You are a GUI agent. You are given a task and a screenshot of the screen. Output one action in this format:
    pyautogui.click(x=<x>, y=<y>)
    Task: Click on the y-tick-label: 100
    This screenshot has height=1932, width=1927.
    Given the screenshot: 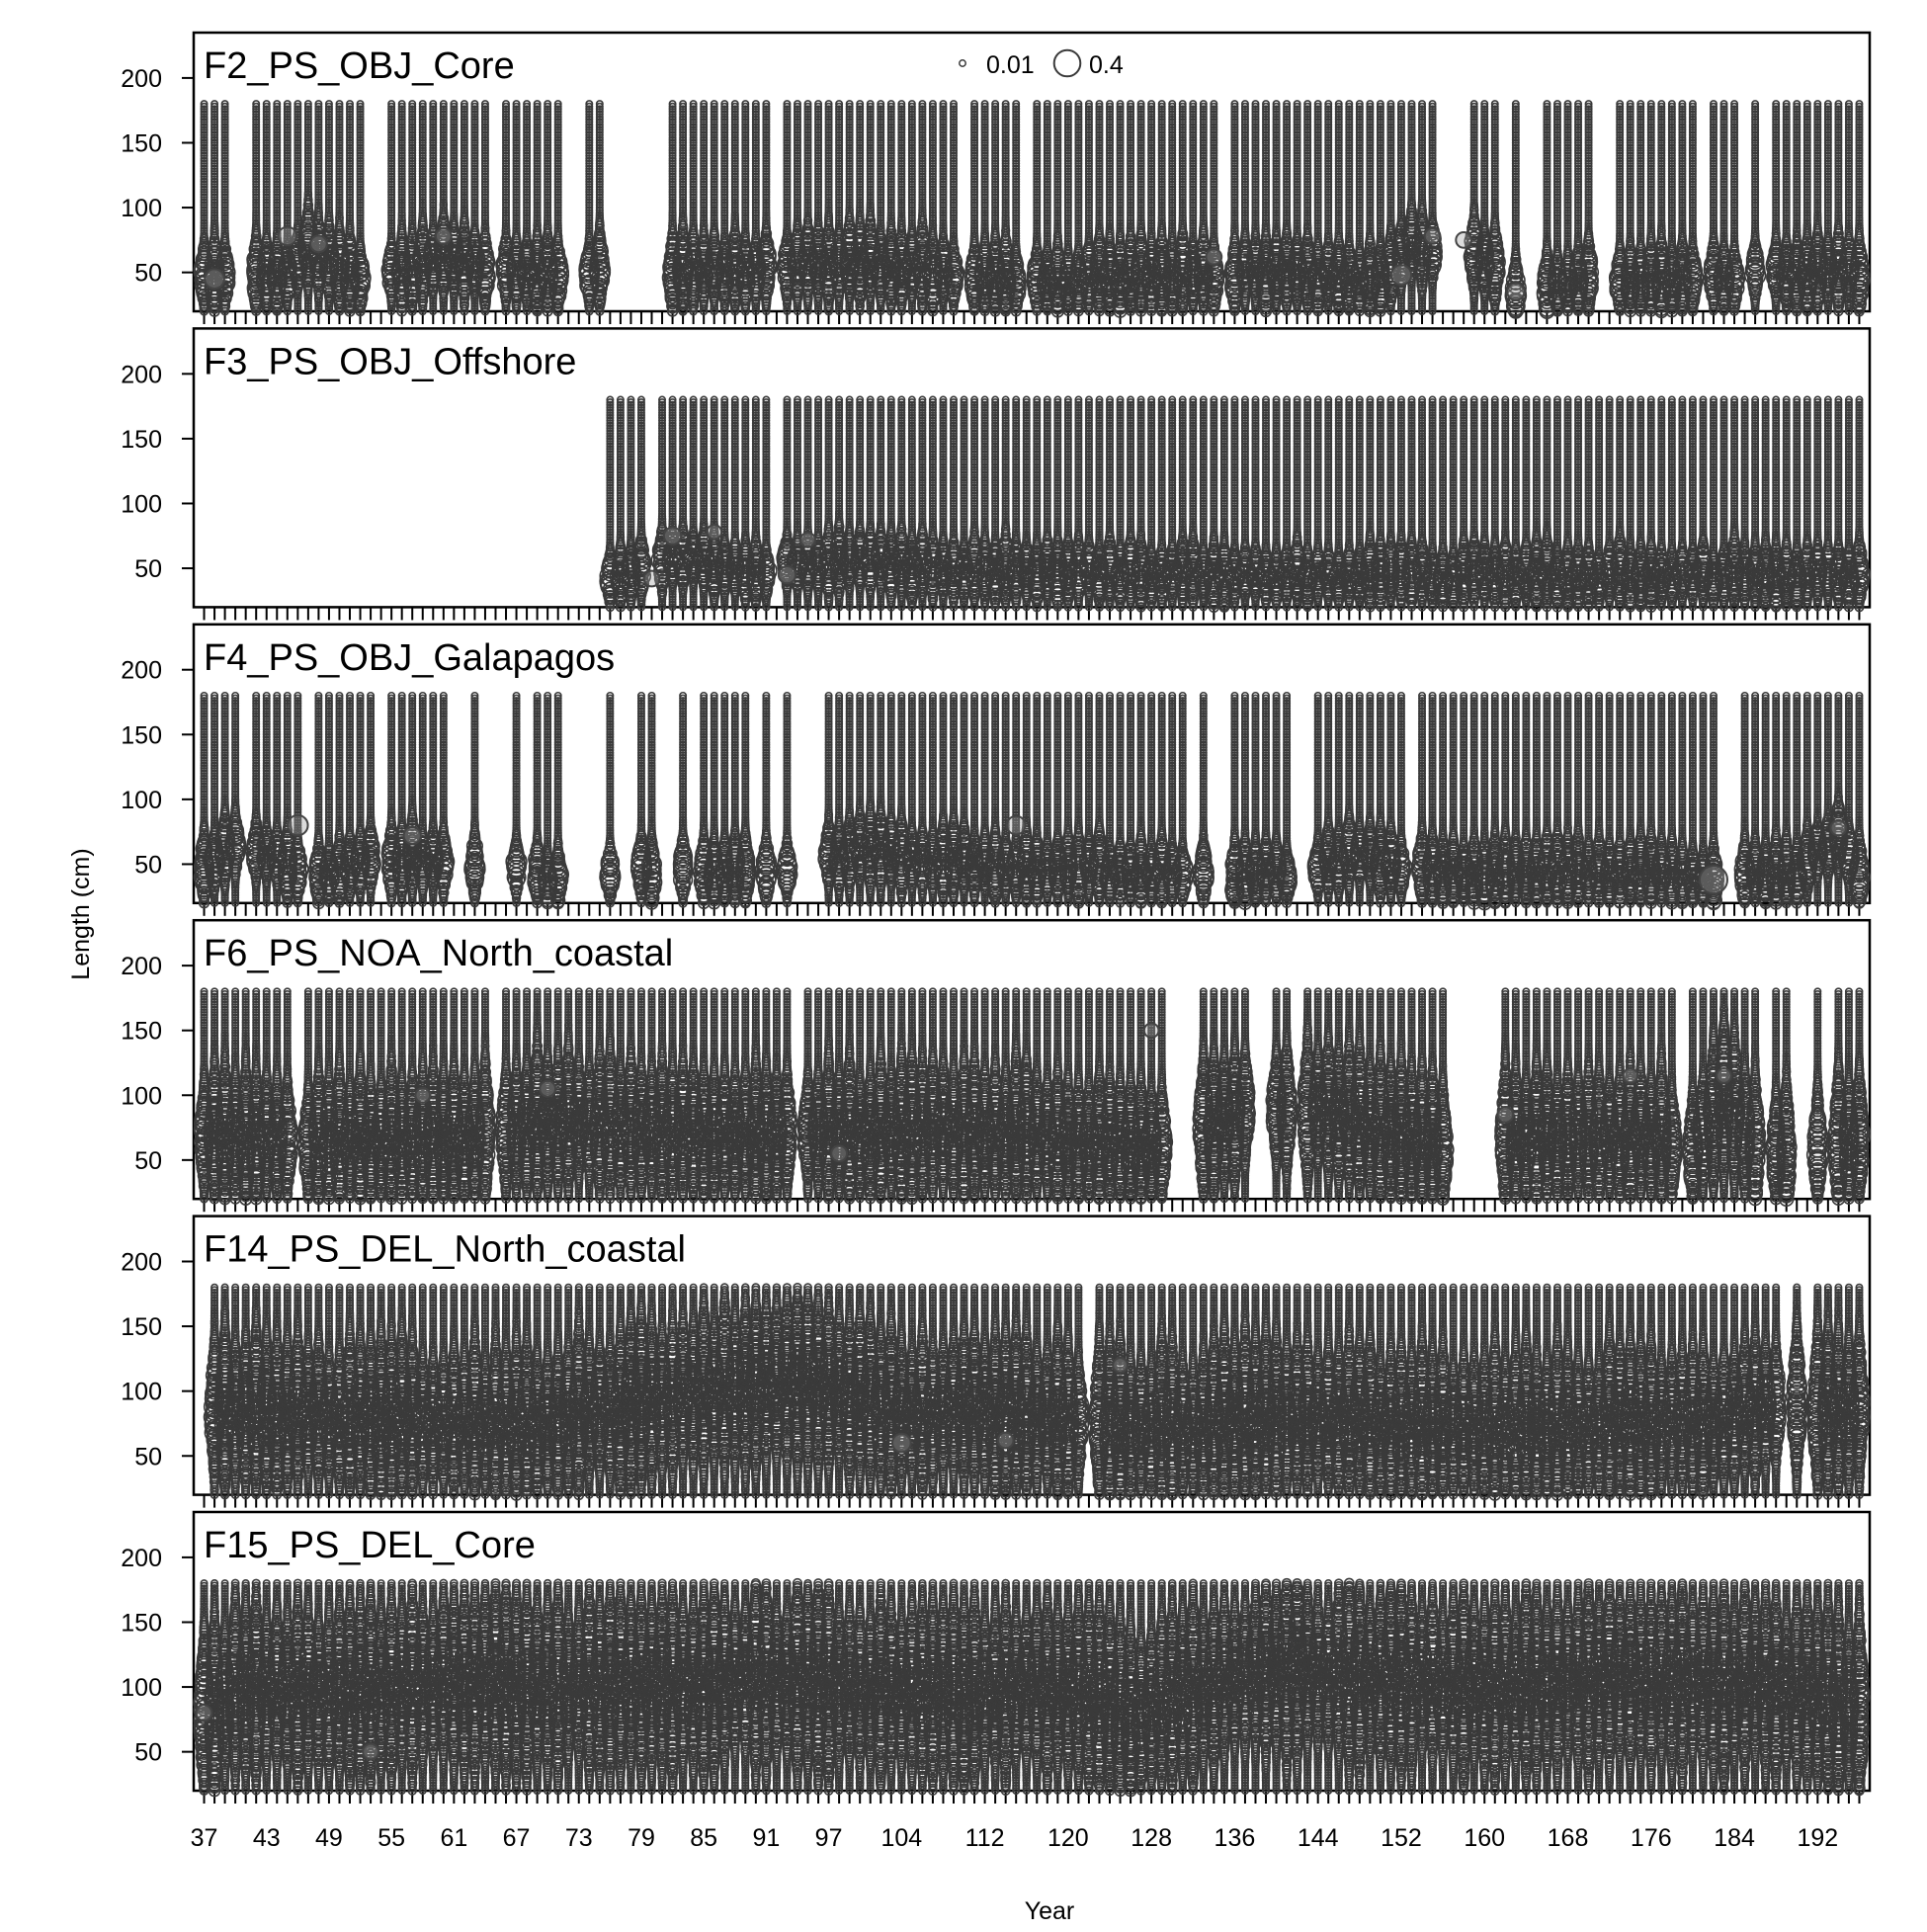 What is the action you would take?
    pyautogui.click(x=141, y=208)
    